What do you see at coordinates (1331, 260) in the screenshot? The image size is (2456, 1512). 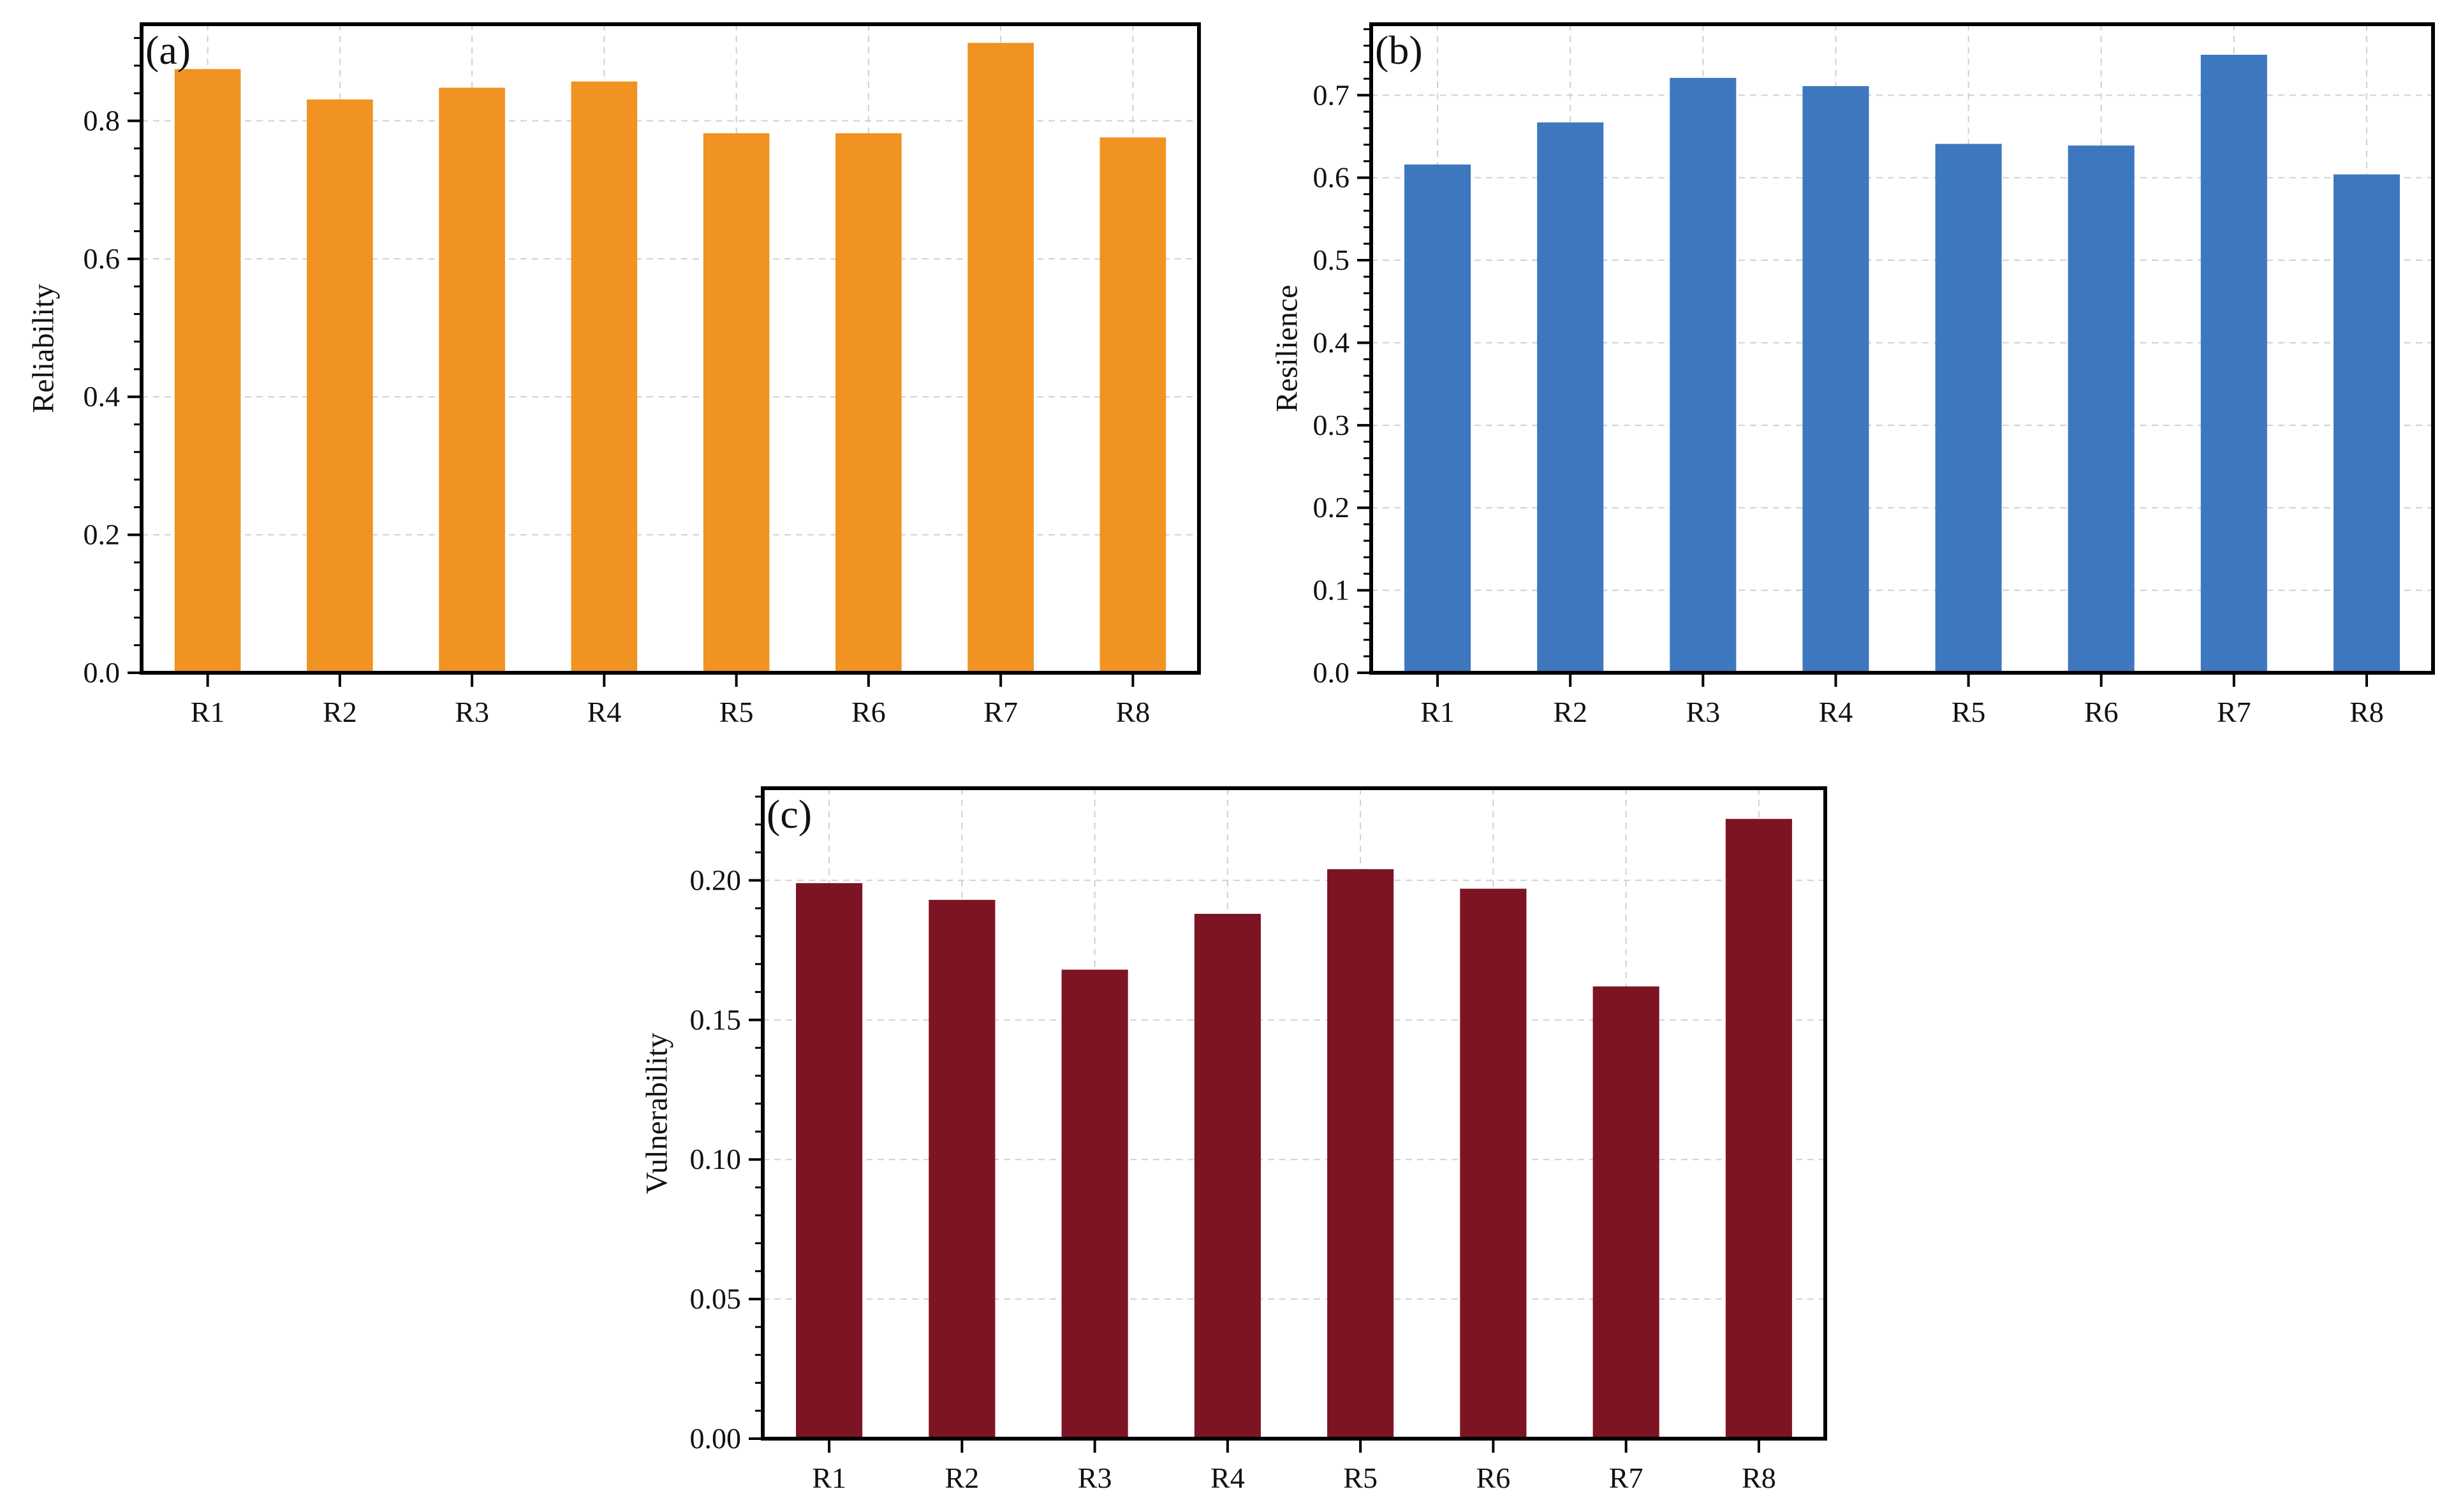 I see `y-tick-label: 0.5` at bounding box center [1331, 260].